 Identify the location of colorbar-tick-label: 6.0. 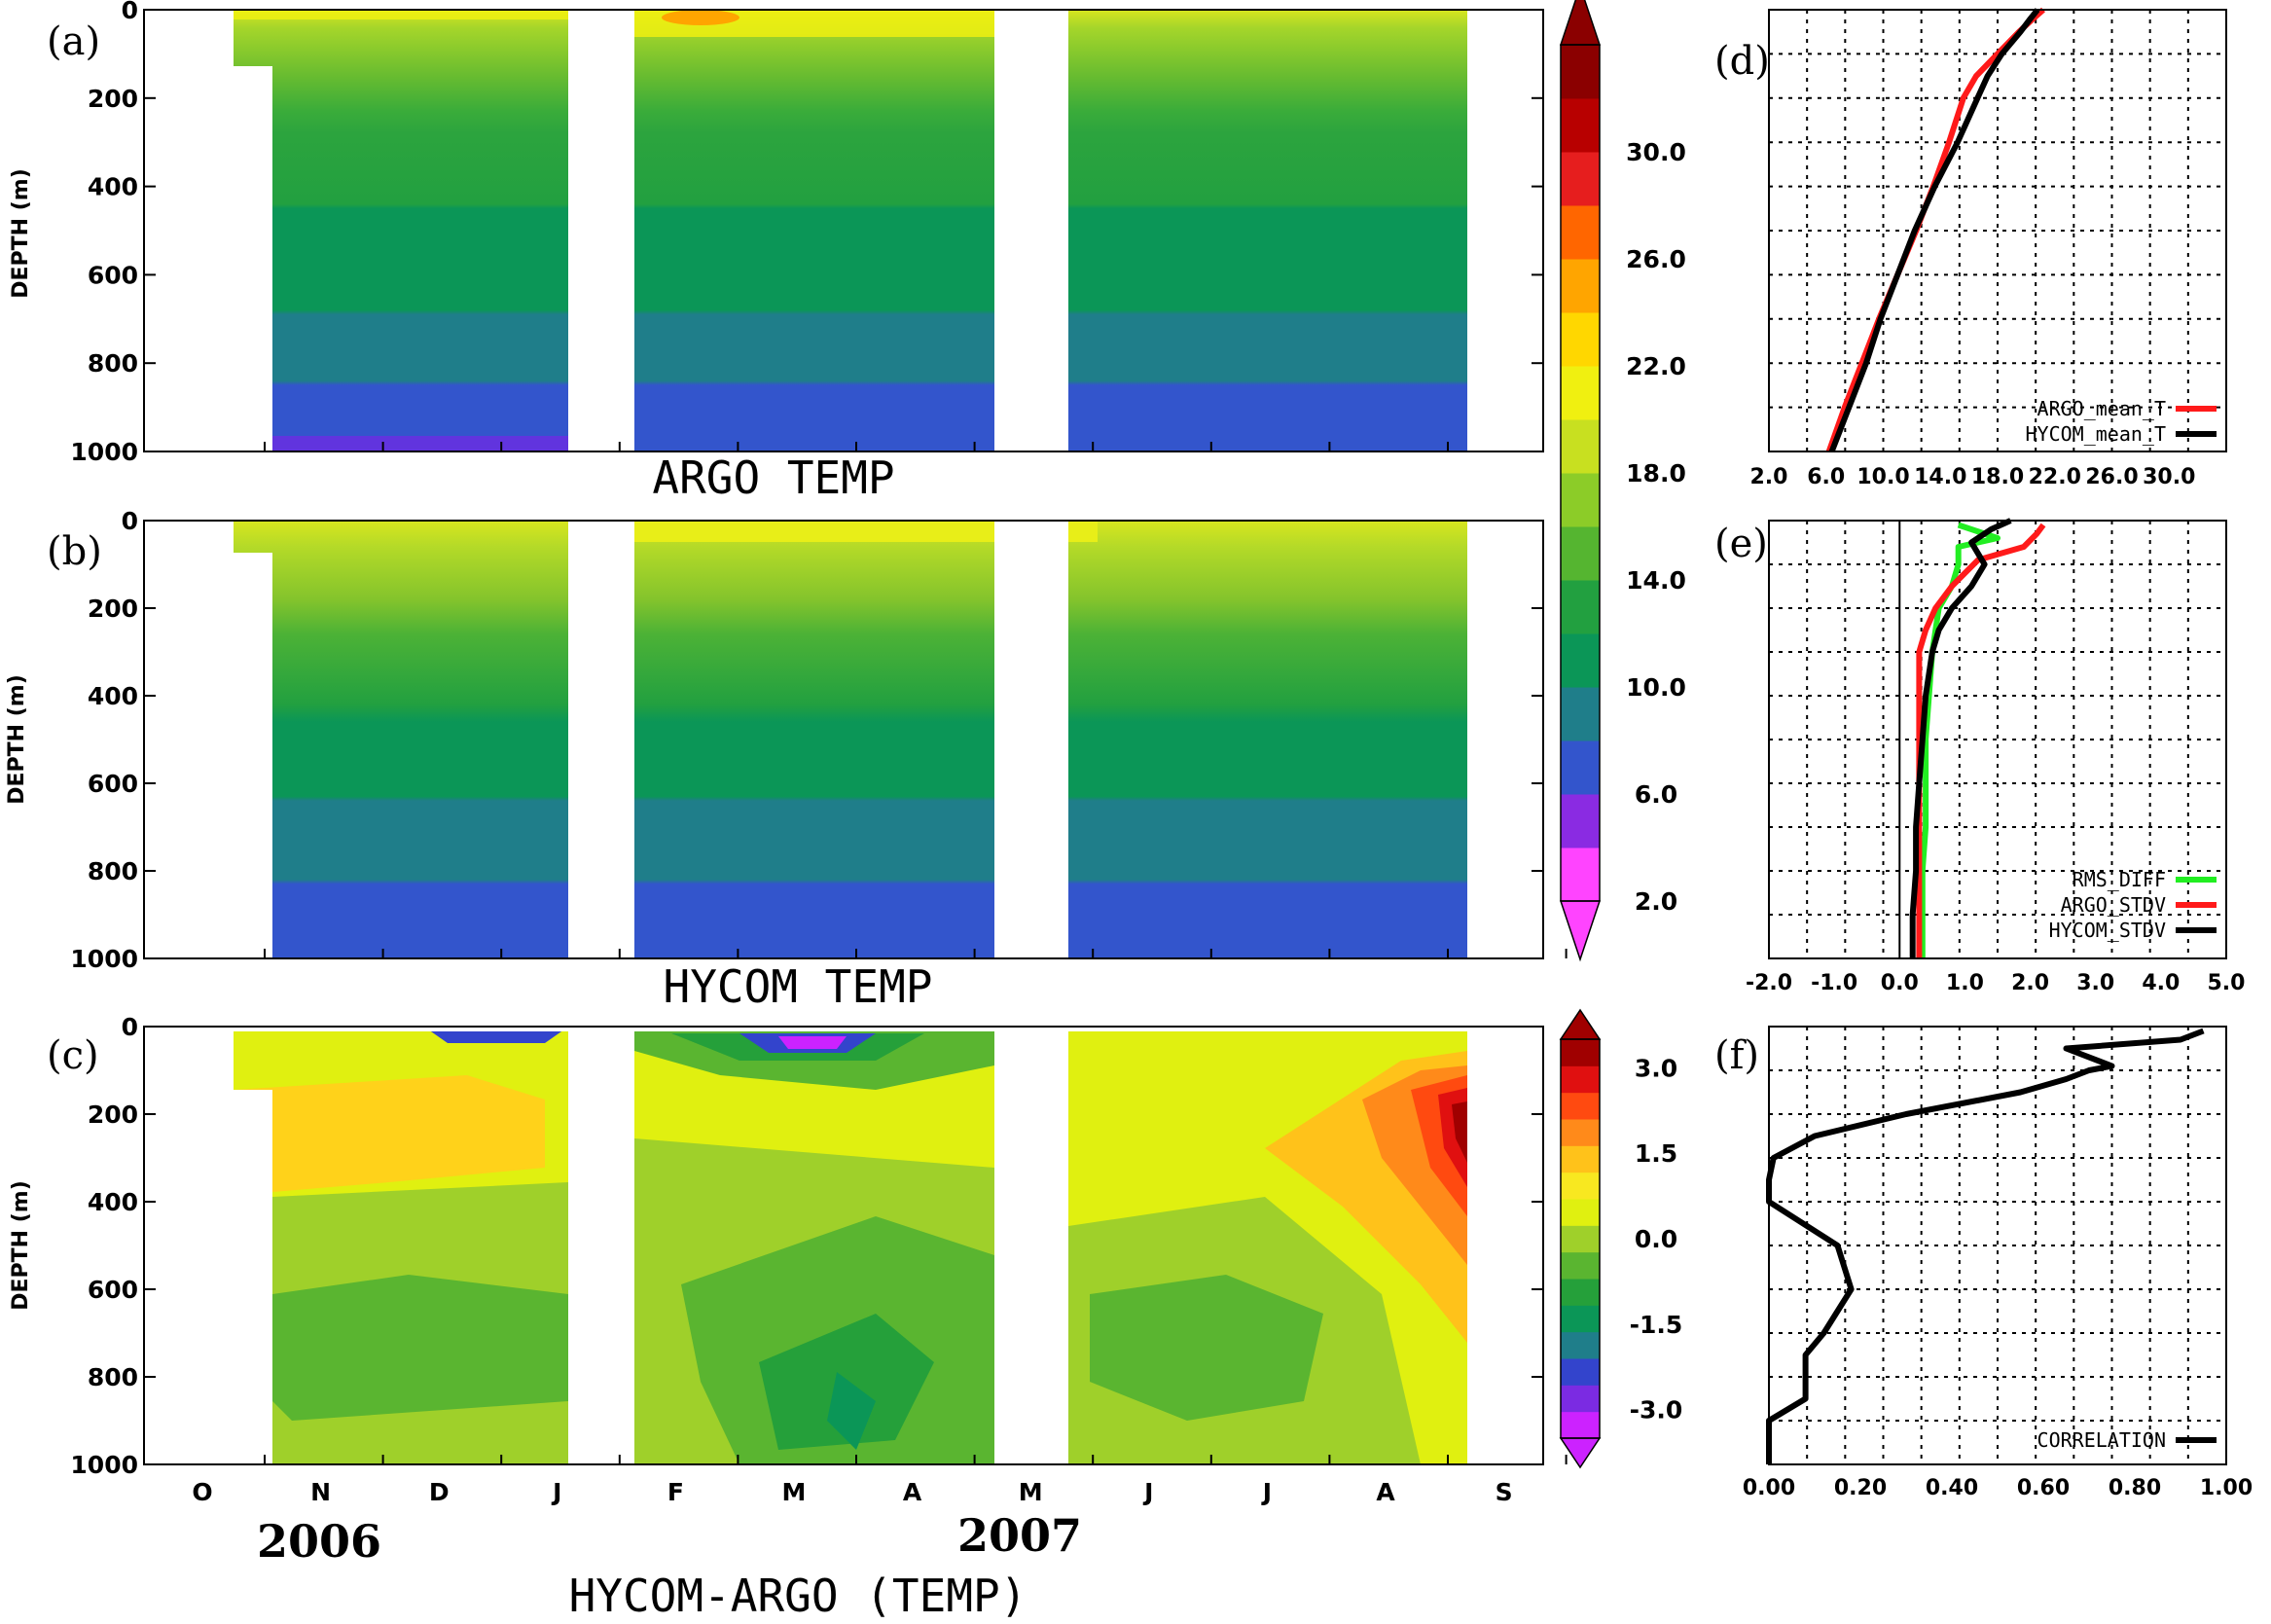
(1656, 794).